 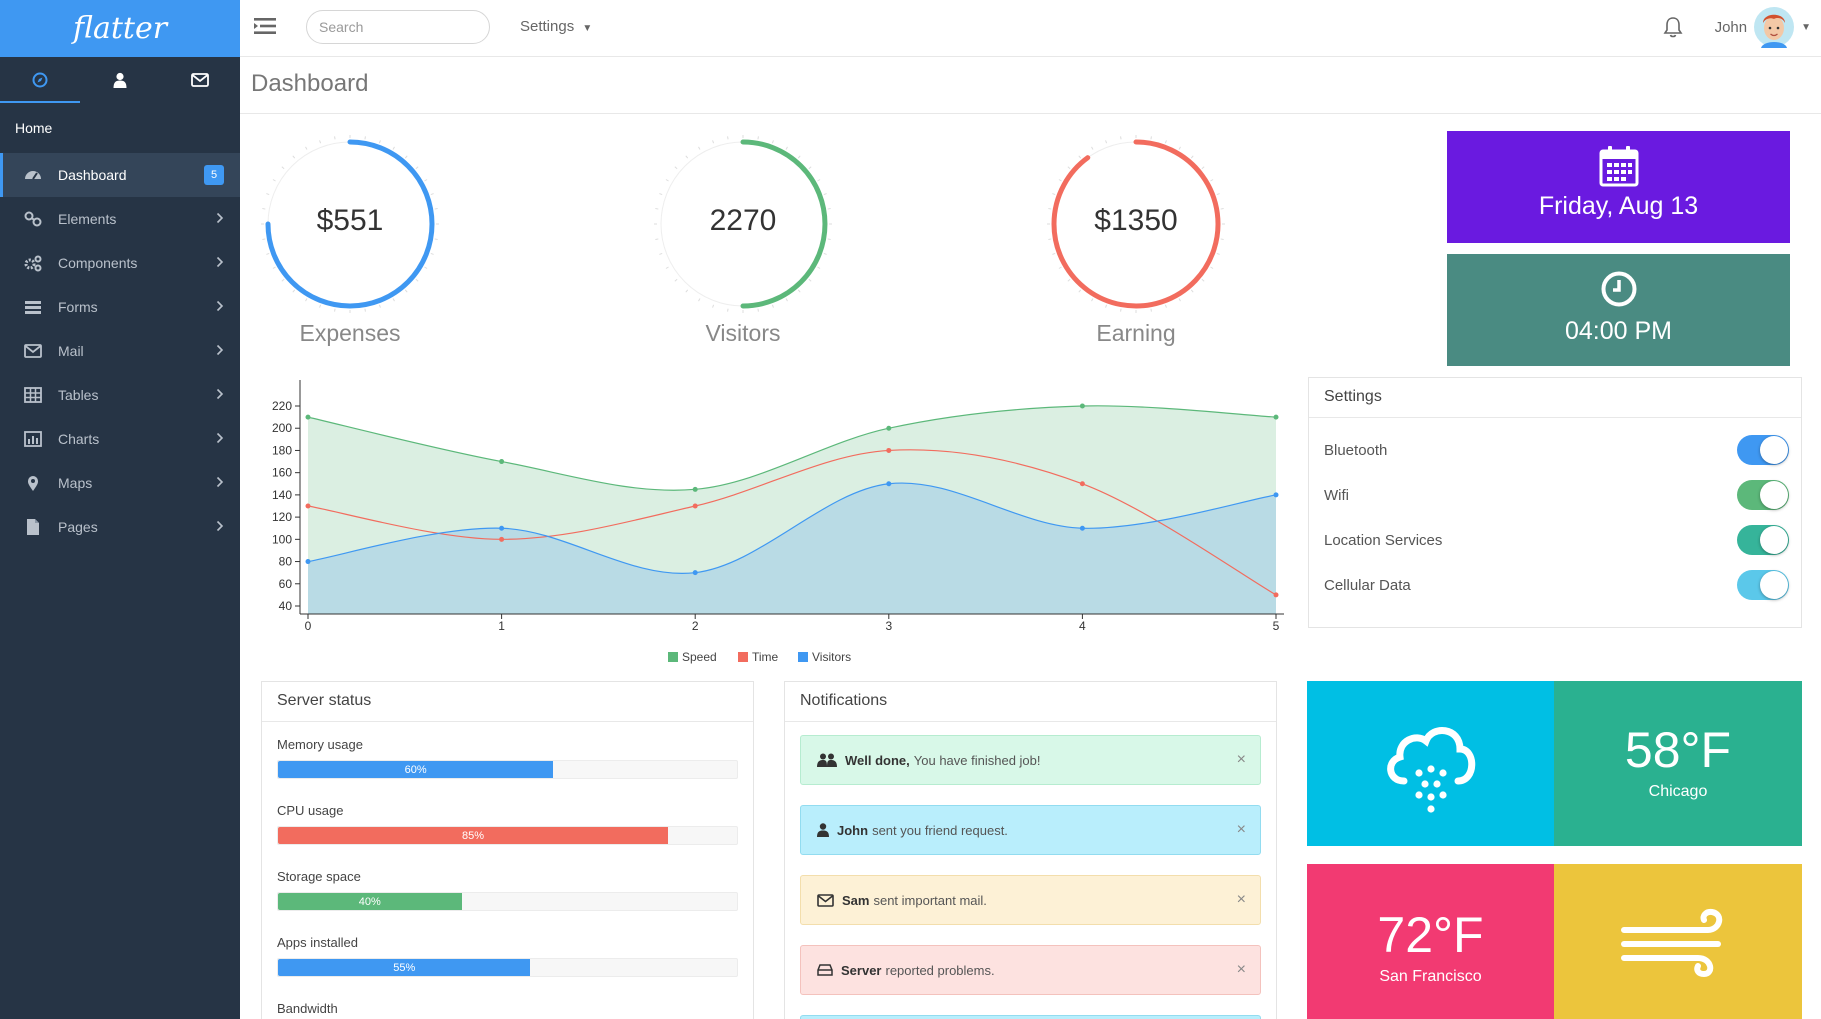 I want to click on setting-cellular-data: Cellular Data, so click(x=1556, y=585).